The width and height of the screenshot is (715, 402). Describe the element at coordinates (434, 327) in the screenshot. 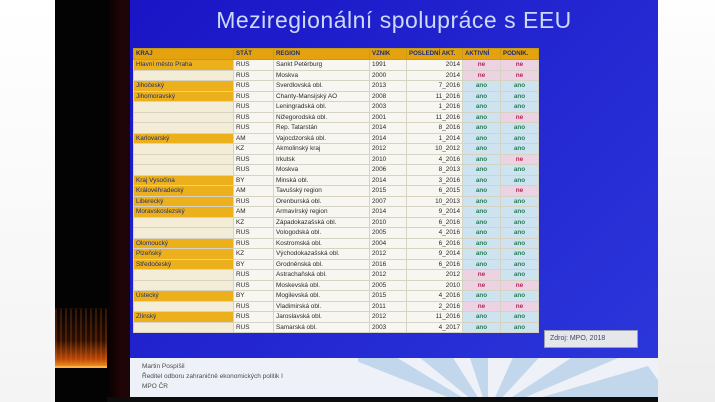

I see `posledni-akt-cell: 4_2017` at that location.